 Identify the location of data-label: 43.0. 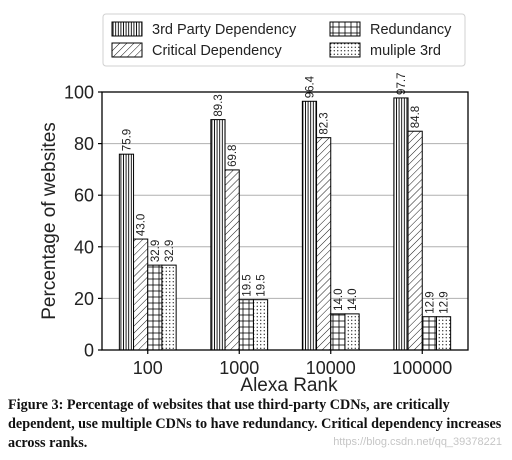
(142, 225).